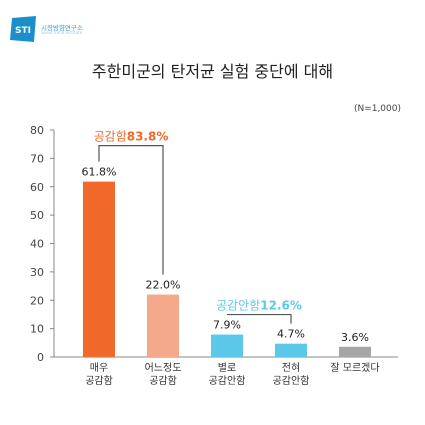 This screenshot has height=425, width=425. I want to click on annotation-label-value: 83.8%, so click(148, 137).